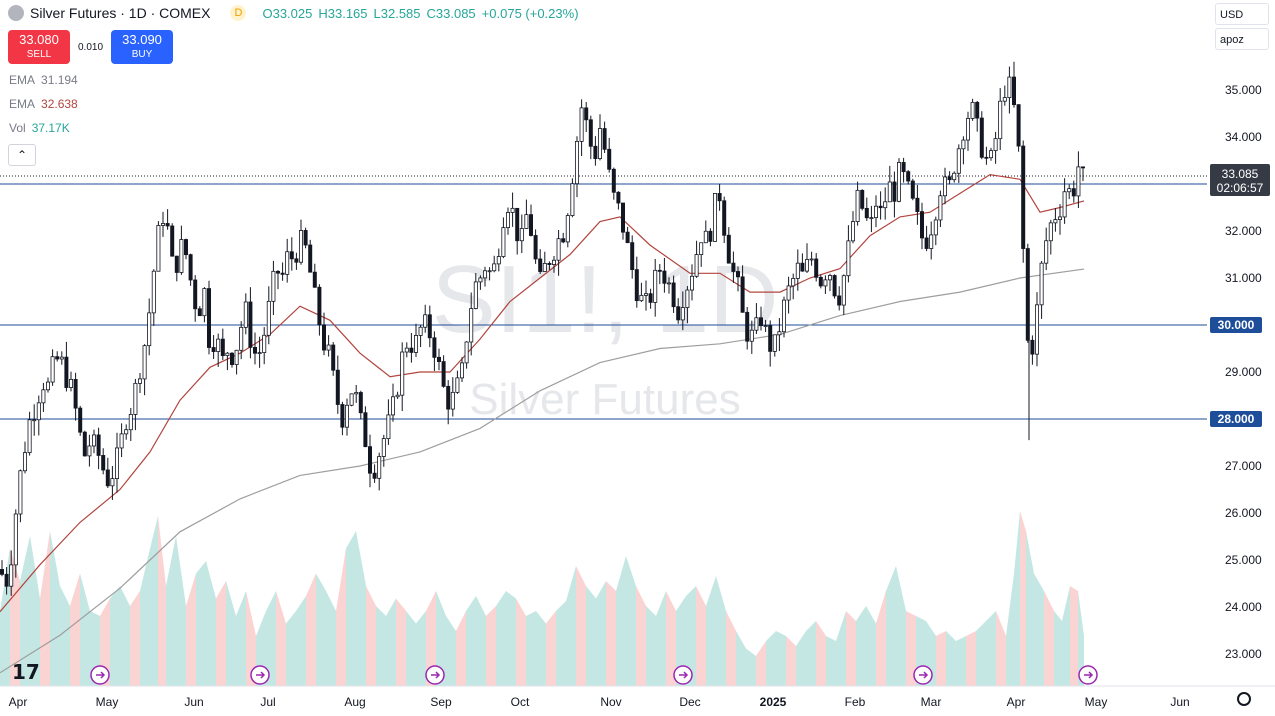 Image resolution: width=1275 pixels, height=716 pixels. Describe the element at coordinates (193, 702) in the screenshot. I see `time-tick-label: Jun` at that location.